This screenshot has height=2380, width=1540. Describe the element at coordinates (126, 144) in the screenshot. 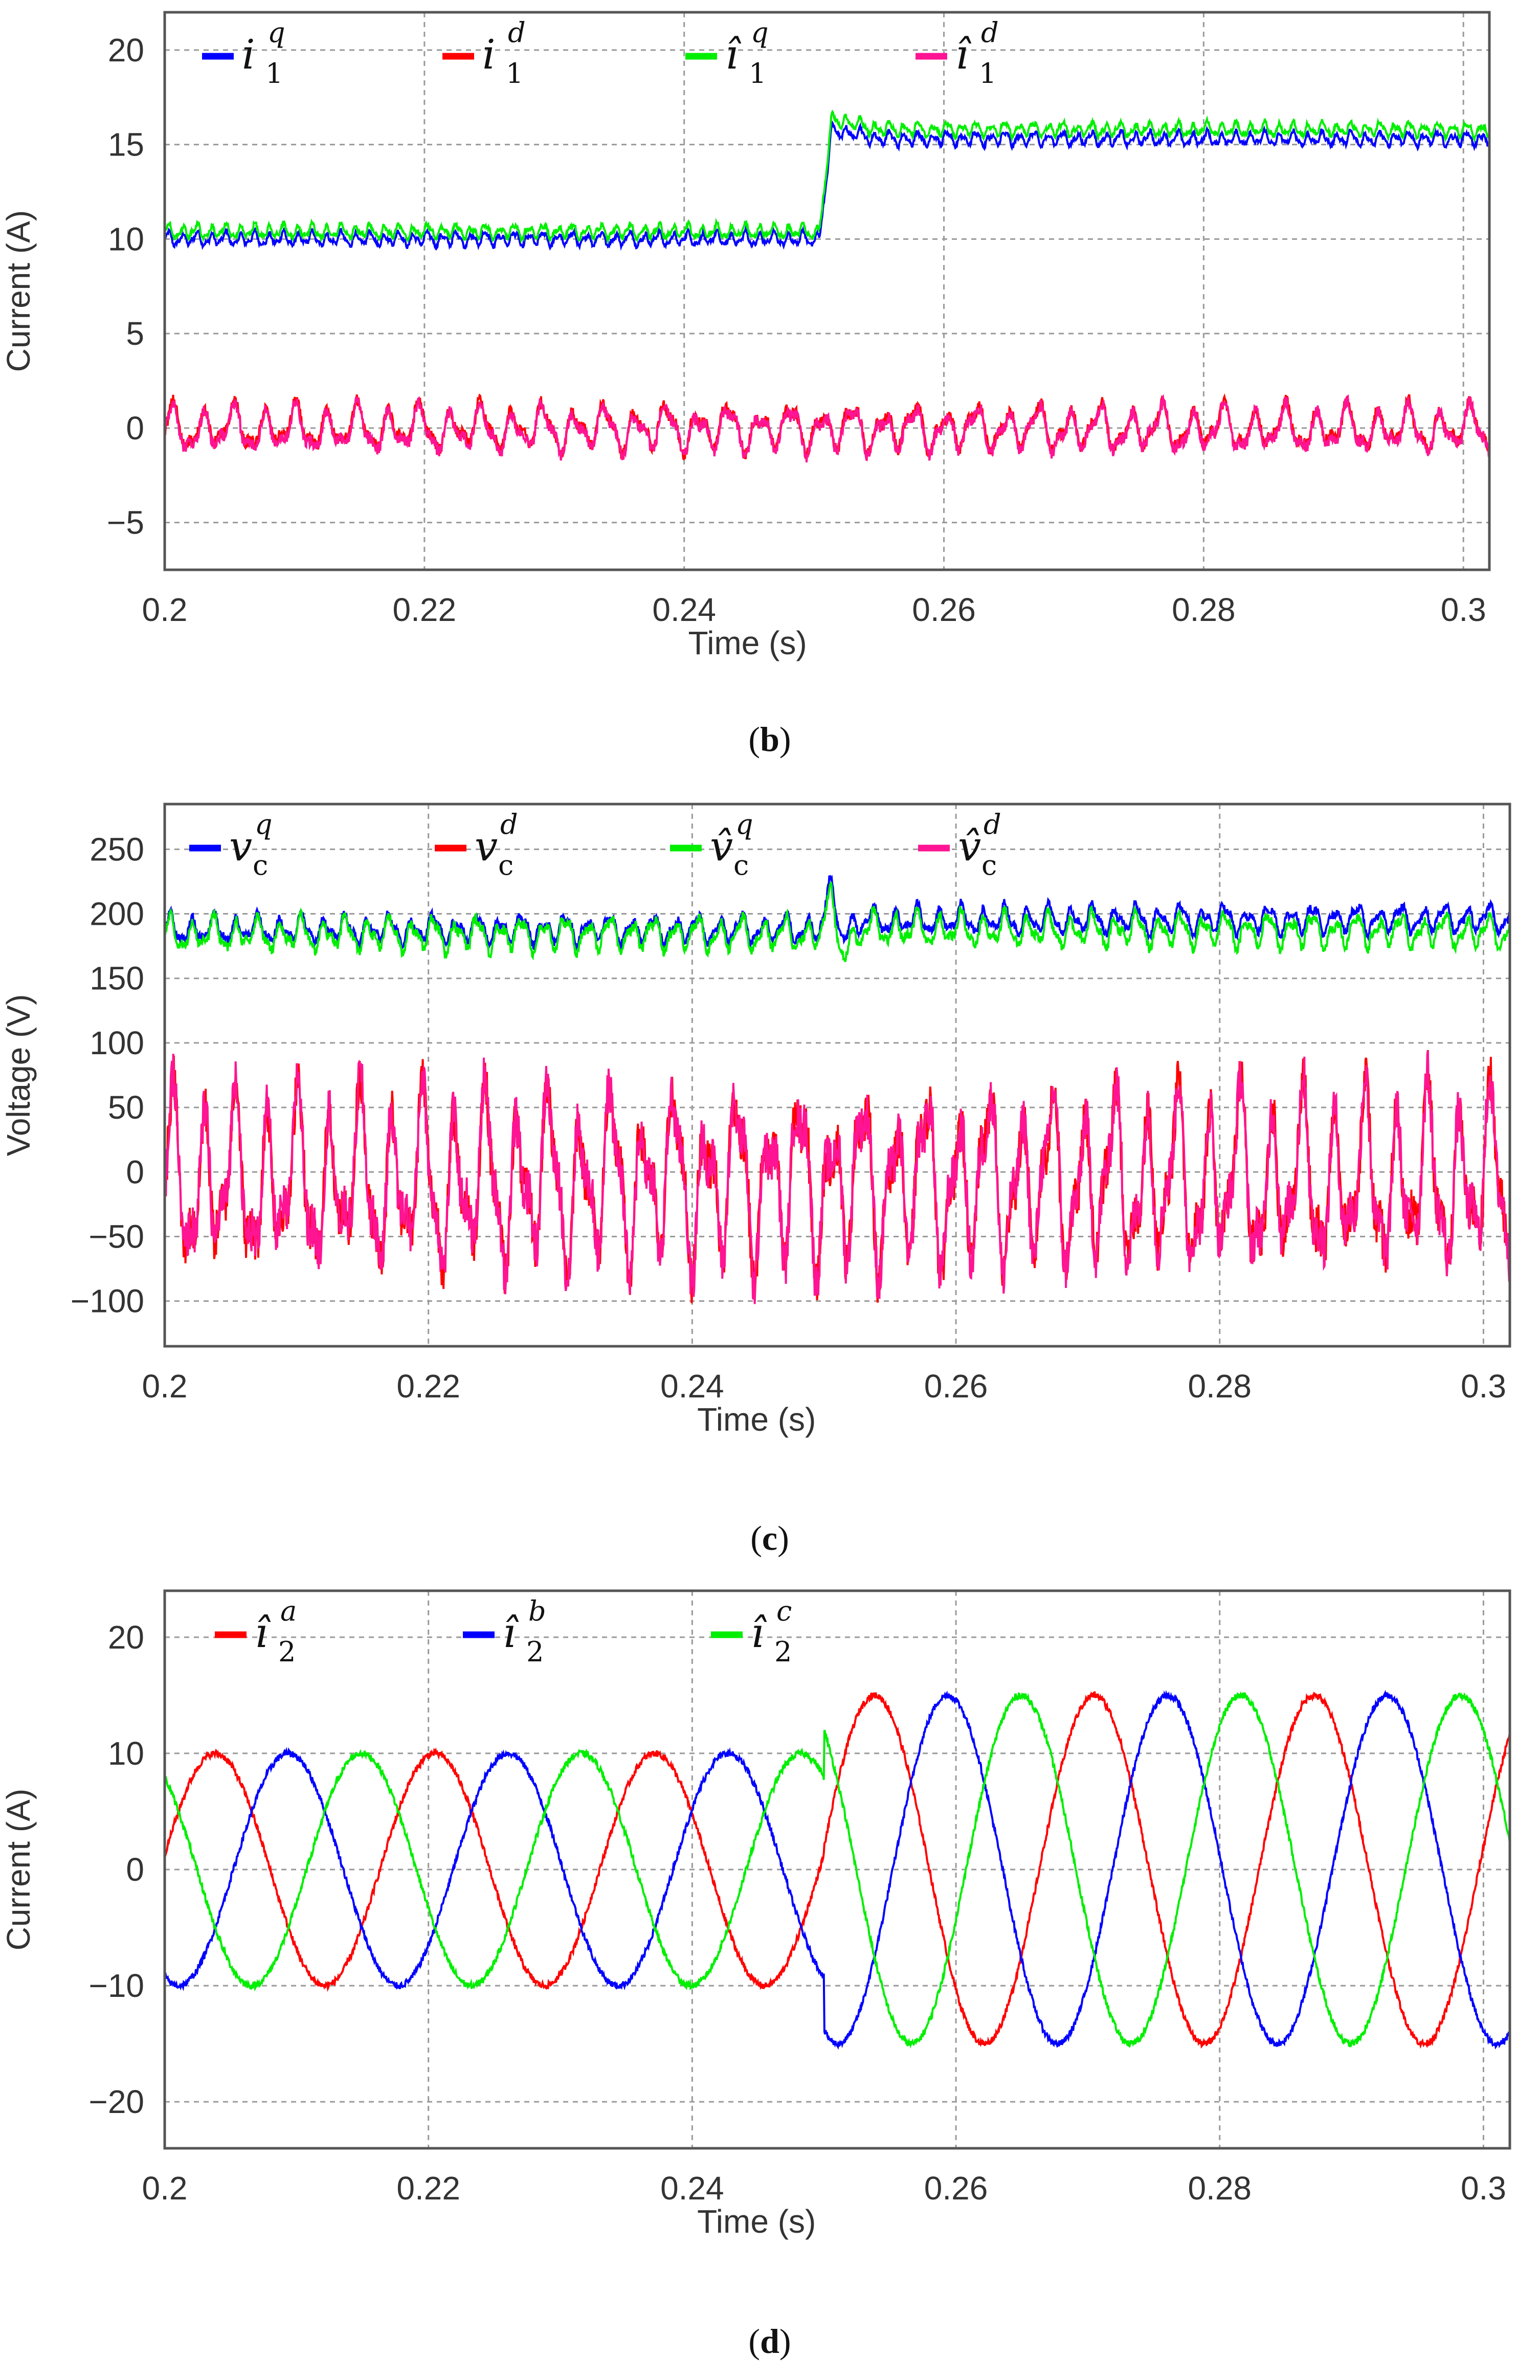

I see `y-tick-label: 15` at that location.